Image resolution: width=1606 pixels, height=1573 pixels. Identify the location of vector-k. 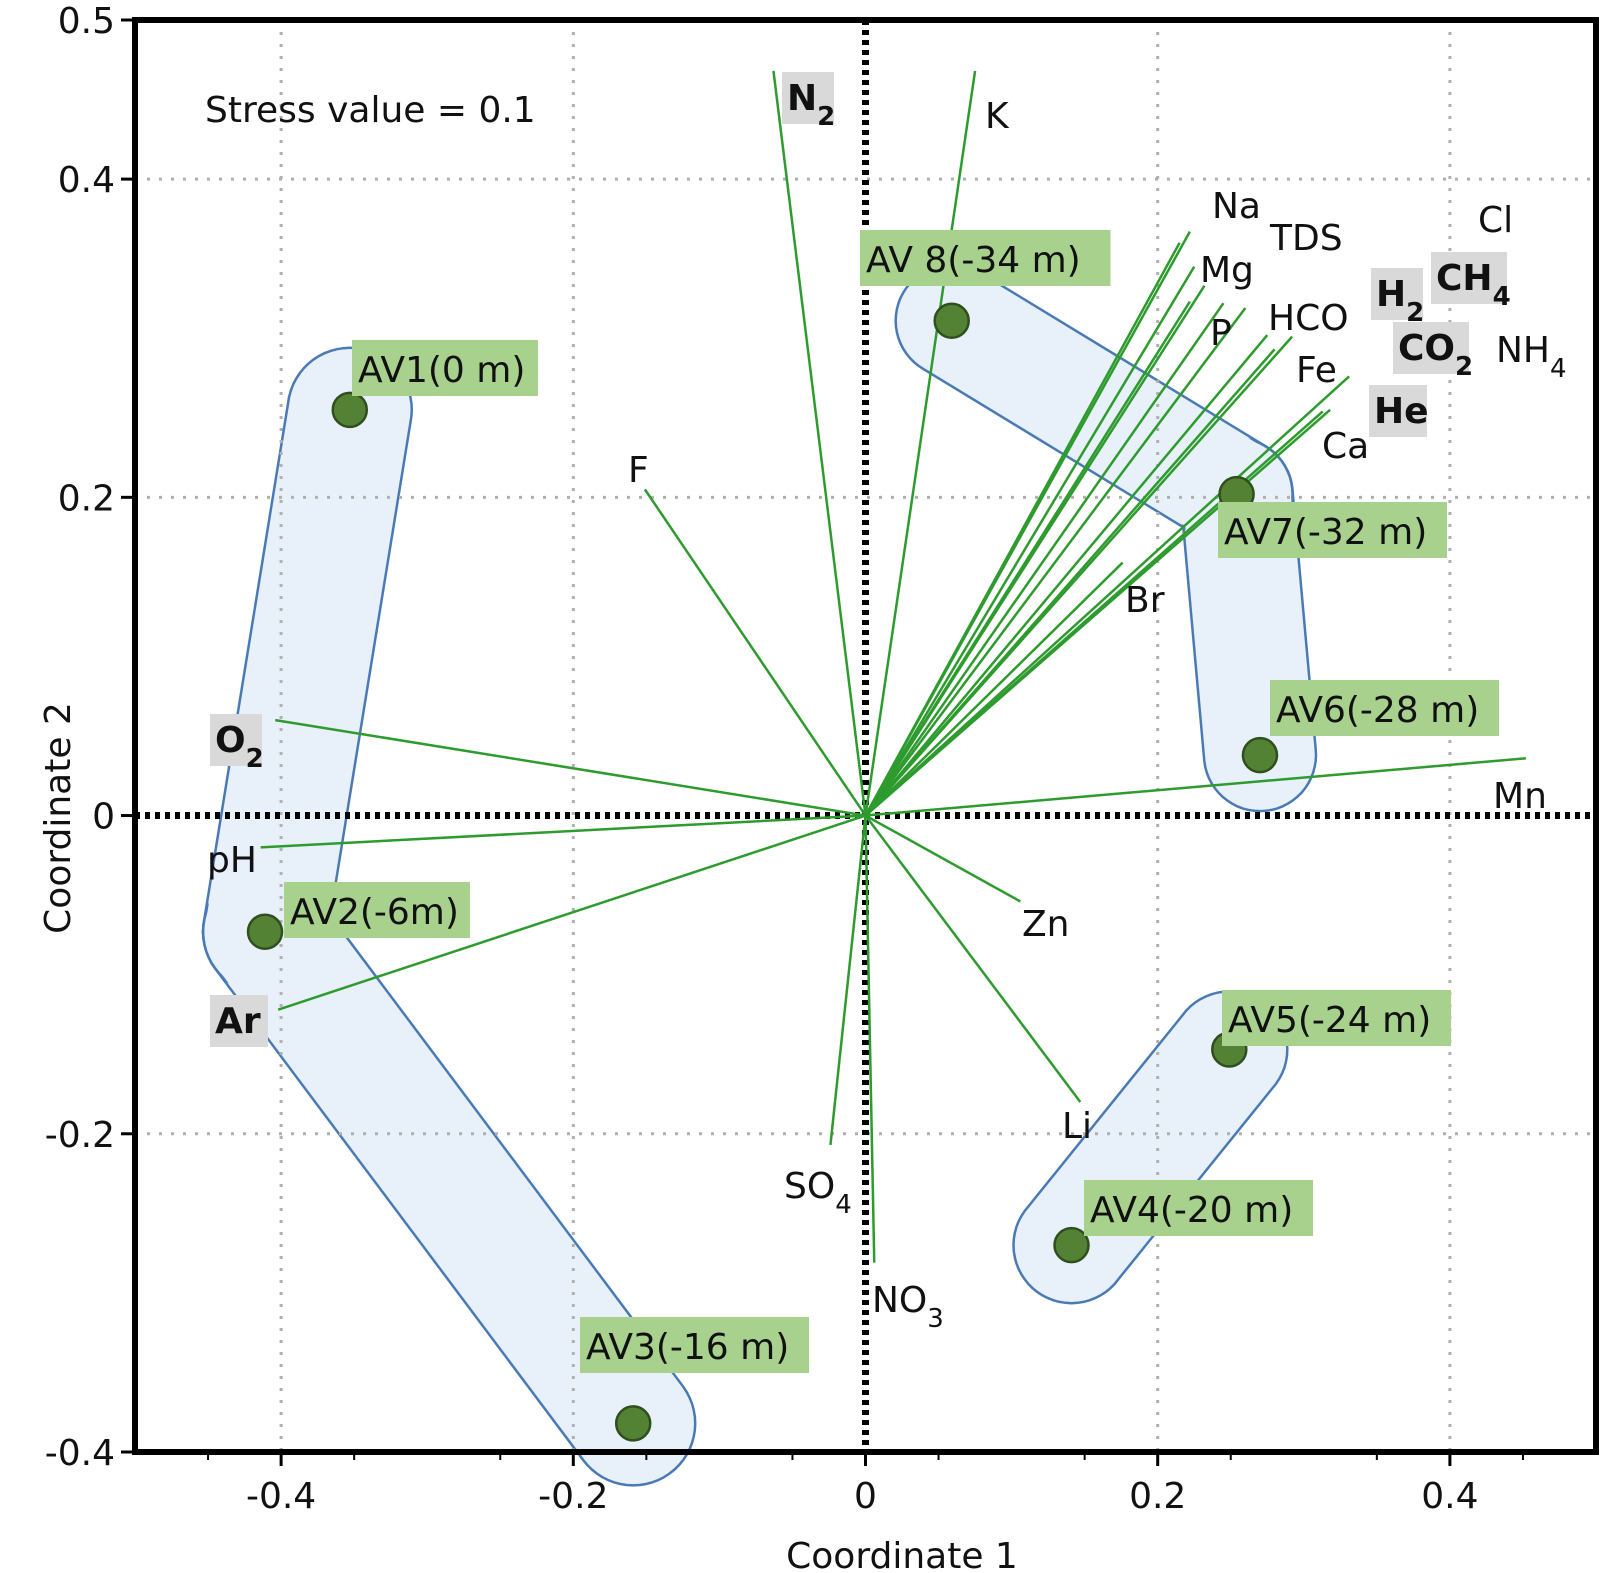
(920, 443).